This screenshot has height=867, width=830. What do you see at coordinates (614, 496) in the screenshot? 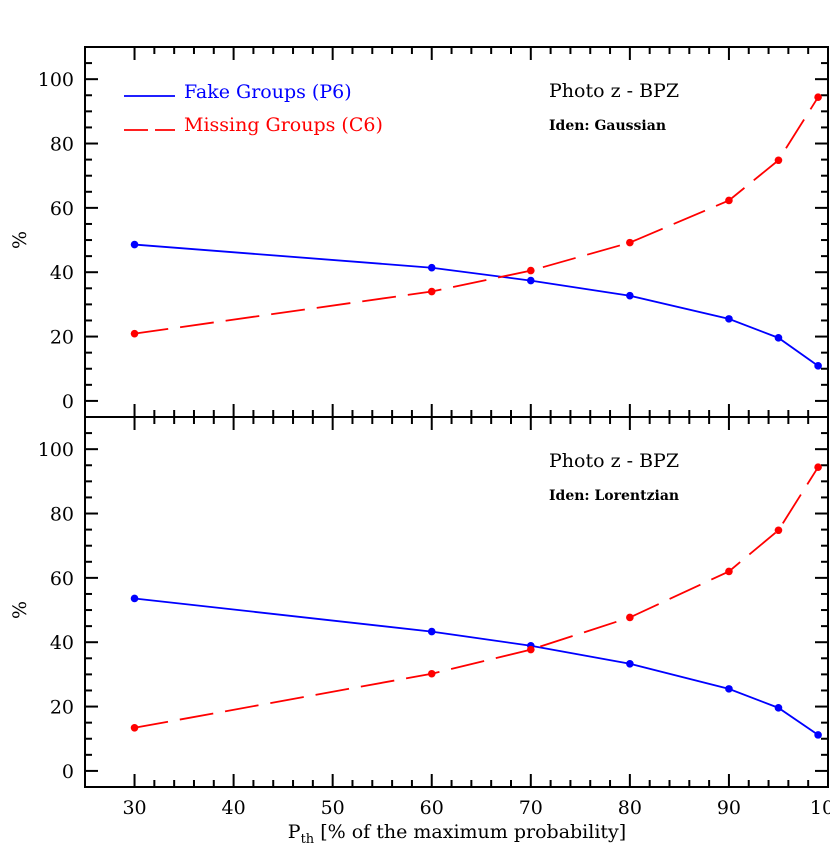
I see `annotation-iden: Iden: Lorentzian` at bounding box center [614, 496].